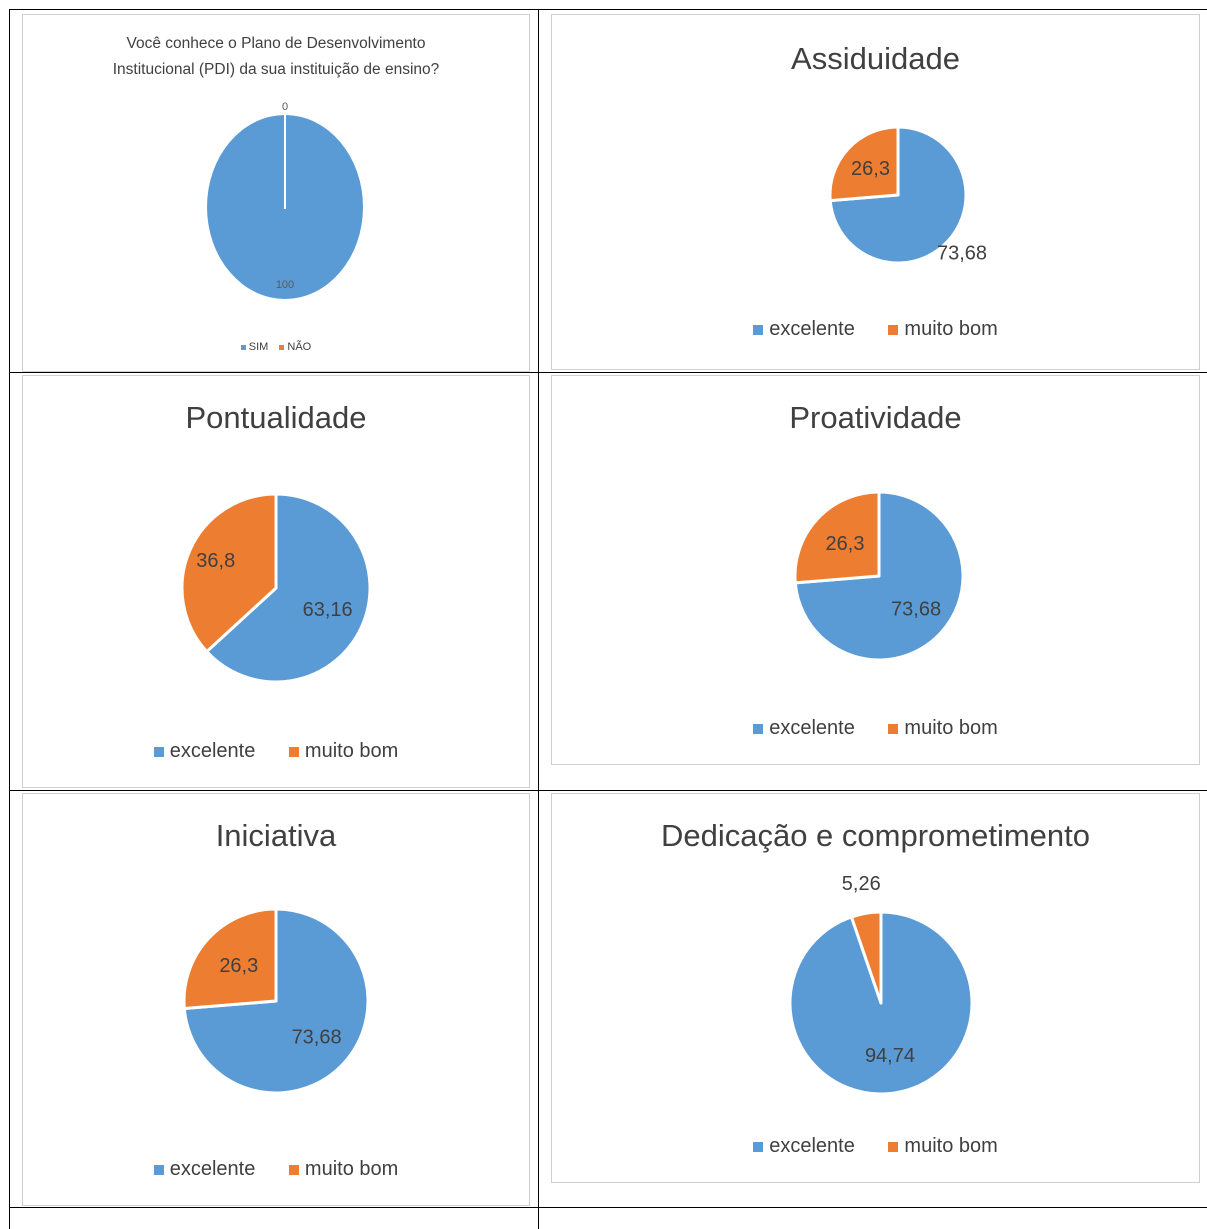  What do you see at coordinates (285, 200) in the screenshot?
I see `pie-svg: 100 0` at bounding box center [285, 200].